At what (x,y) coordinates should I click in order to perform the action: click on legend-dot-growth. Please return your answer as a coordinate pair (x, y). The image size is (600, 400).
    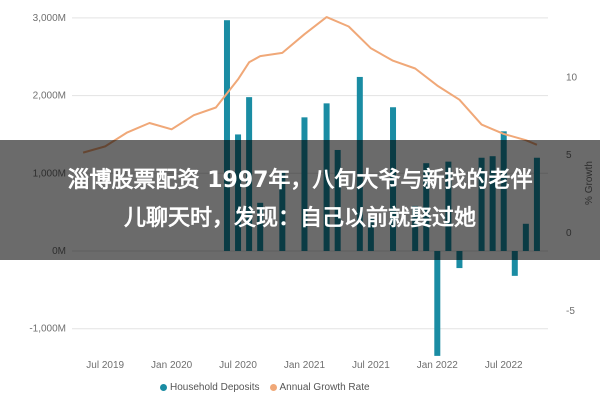
    Looking at the image, I should click on (273, 387).